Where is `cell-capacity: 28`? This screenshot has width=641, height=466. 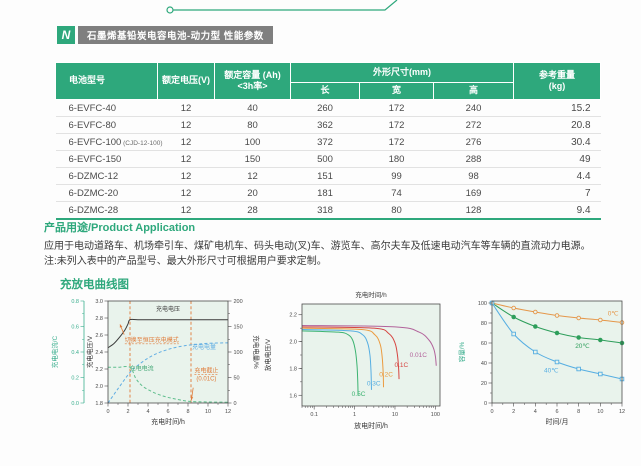
cell-capacity: 28 is located at coordinates (252, 210).